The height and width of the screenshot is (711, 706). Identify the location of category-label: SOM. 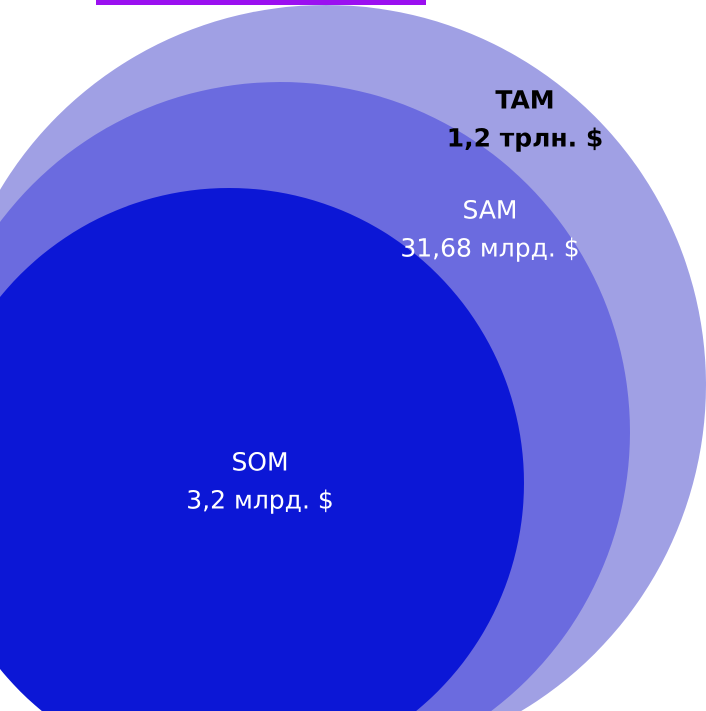
(260, 462).